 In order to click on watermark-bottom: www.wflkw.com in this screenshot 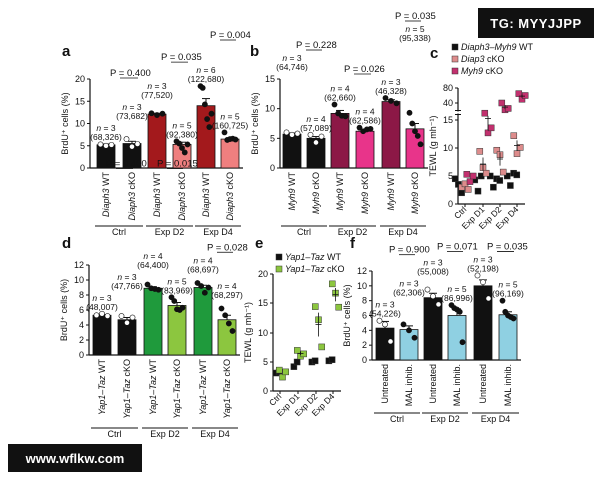, I will do `click(75, 458)`.